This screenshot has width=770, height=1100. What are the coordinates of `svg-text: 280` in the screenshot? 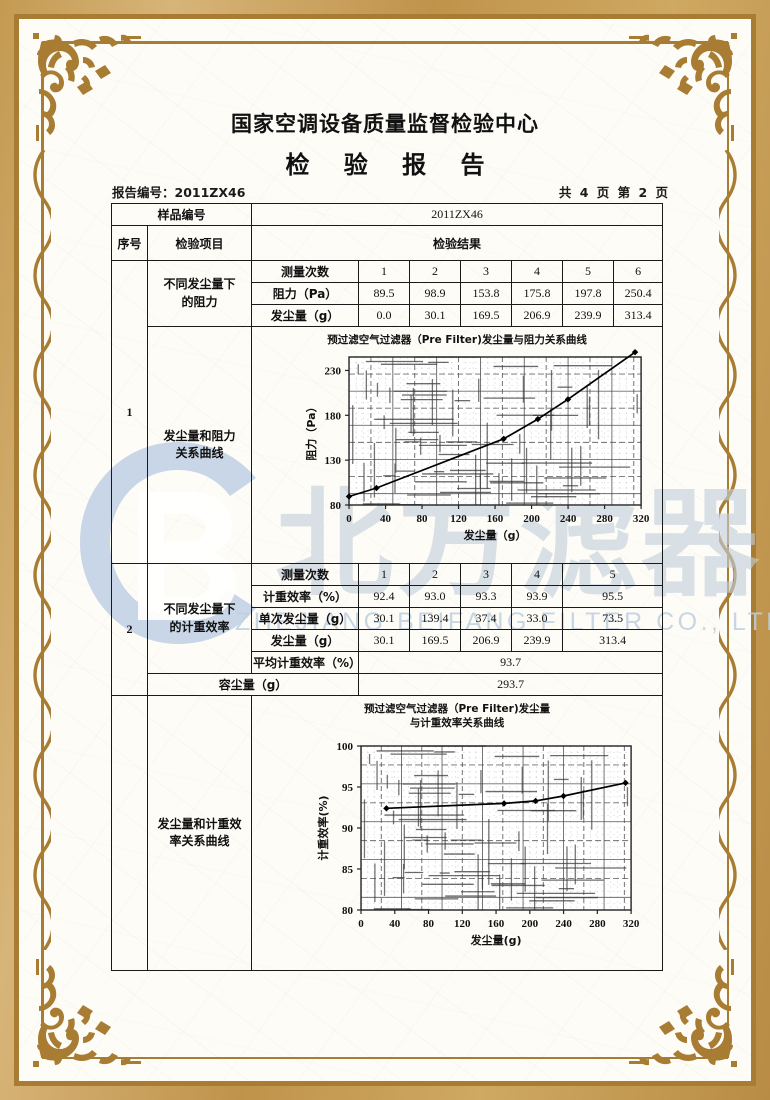 It's located at (604, 519).